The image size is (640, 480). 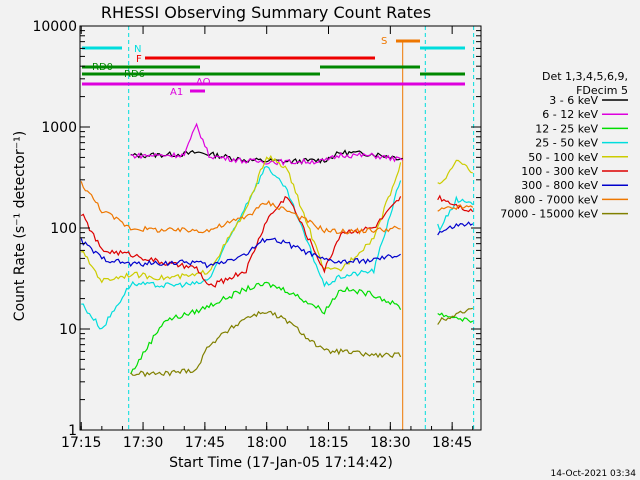 I want to click on x-axis-label: Start Time (17-Jan-05 17:14:42), so click(x=281, y=463).